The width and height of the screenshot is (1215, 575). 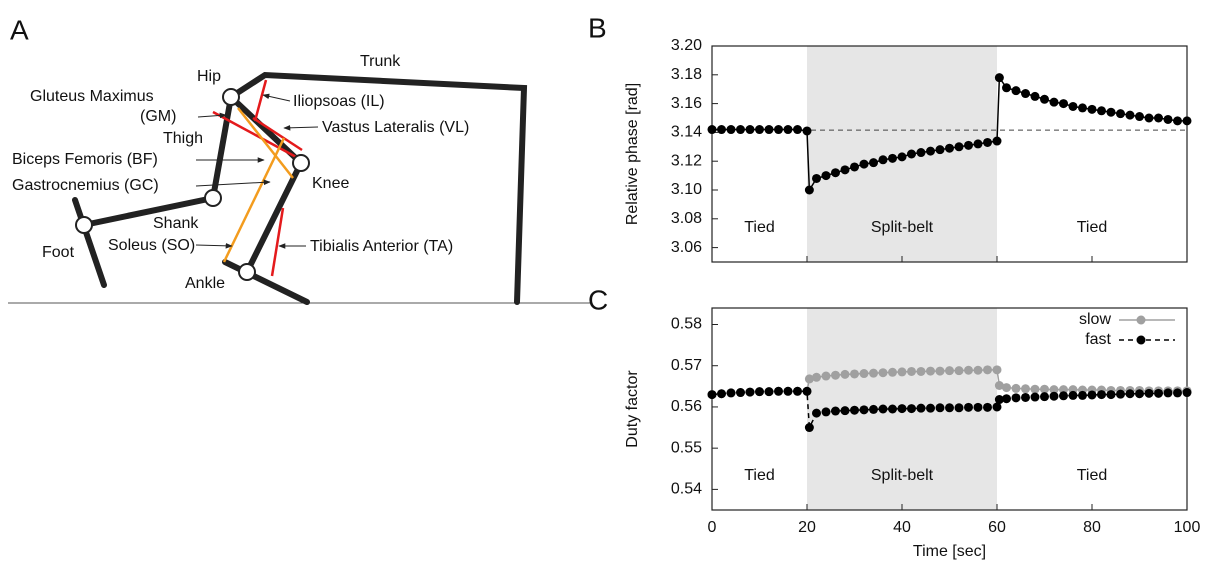 I want to click on label: Soleus (SO), so click(x=151, y=245).